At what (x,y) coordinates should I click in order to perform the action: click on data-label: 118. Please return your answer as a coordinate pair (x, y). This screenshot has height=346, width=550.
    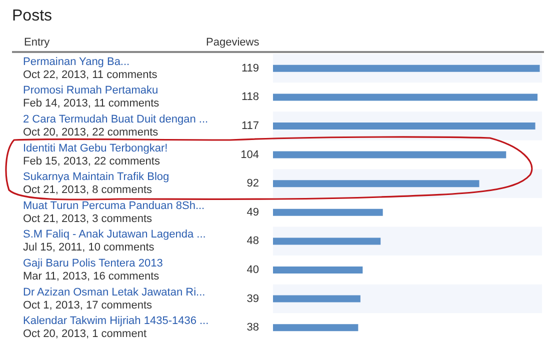
    Looking at the image, I should click on (250, 97).